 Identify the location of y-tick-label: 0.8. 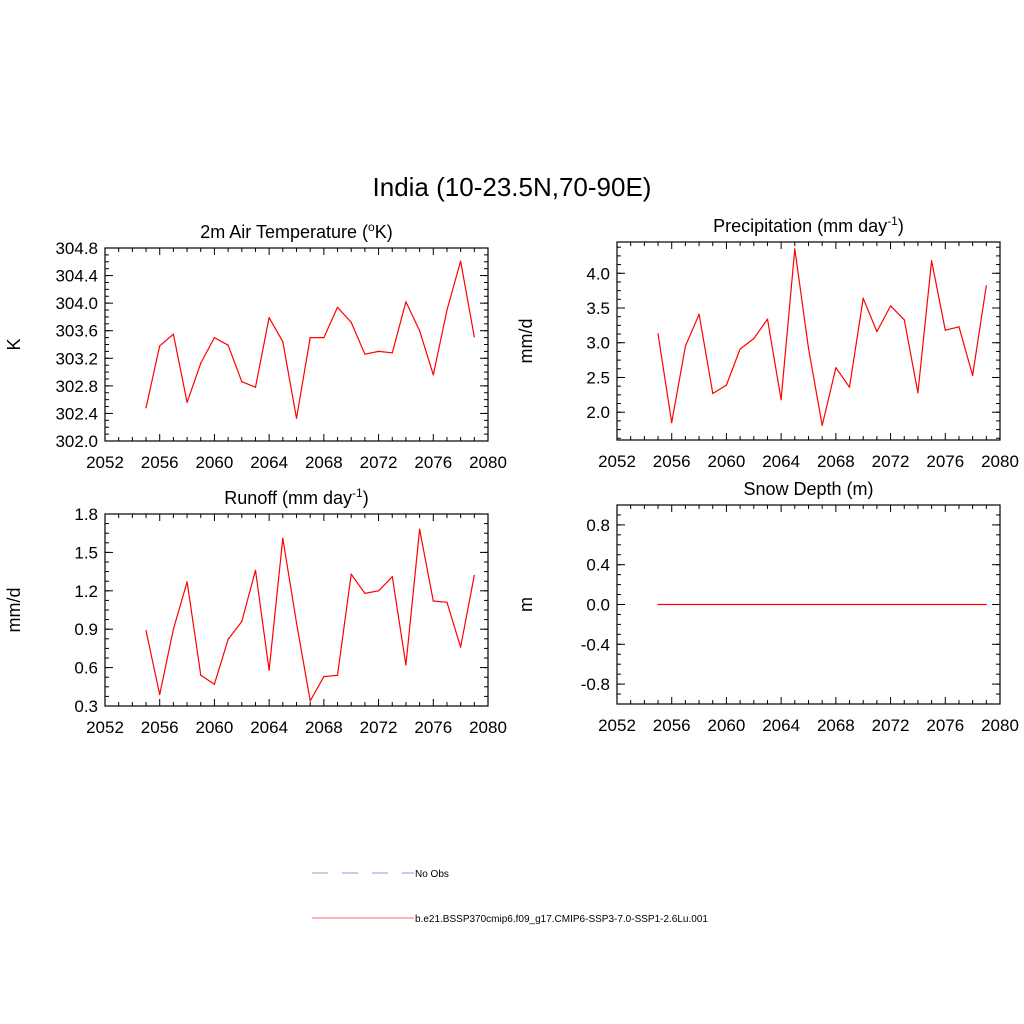
(598, 525).